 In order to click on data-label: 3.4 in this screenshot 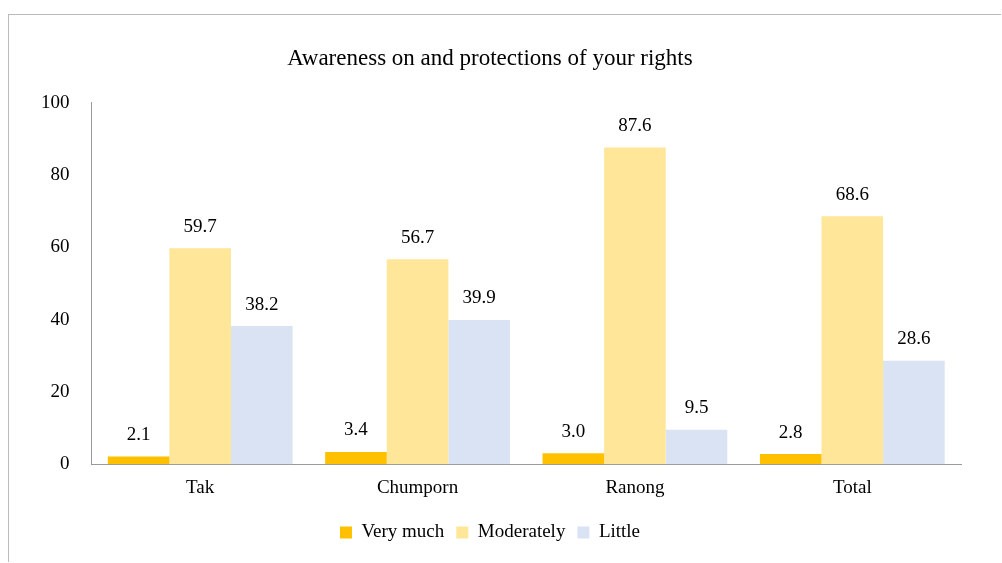, I will do `click(356, 429)`.